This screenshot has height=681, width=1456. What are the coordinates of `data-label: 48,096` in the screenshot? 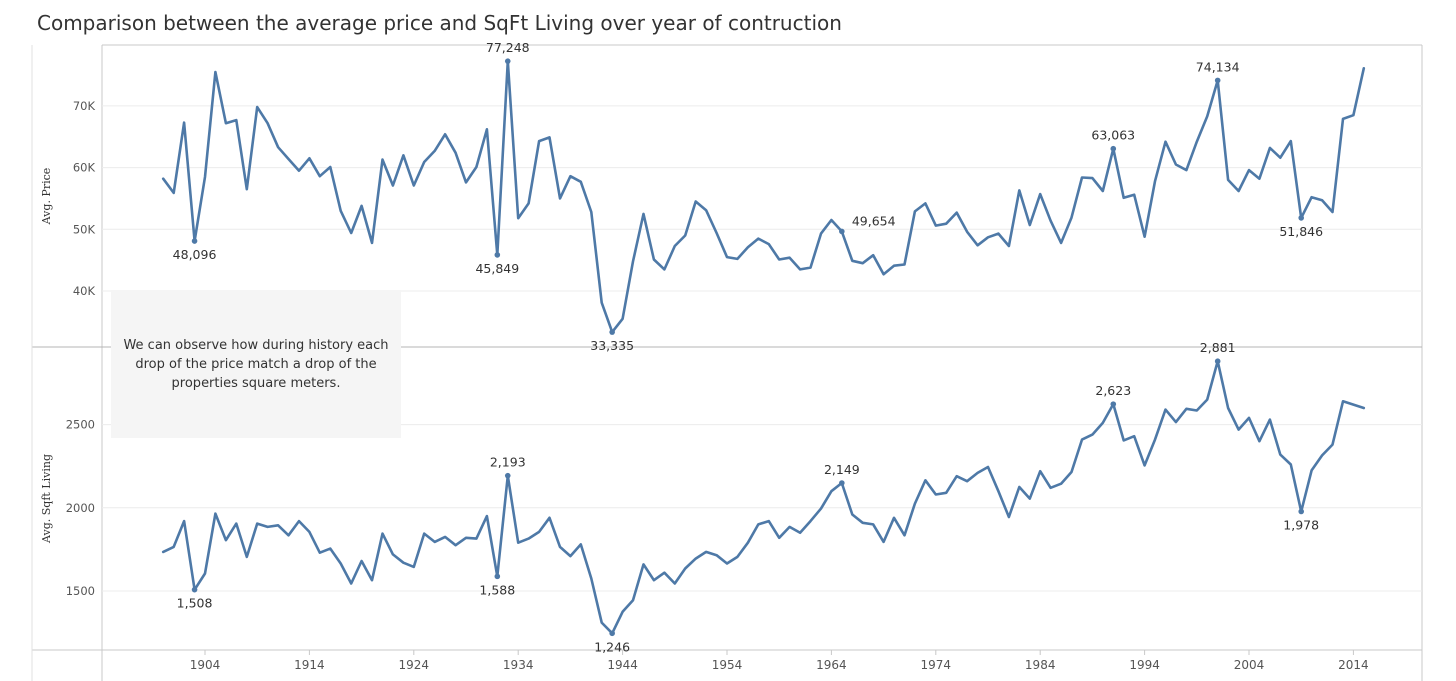 It's located at (195, 254).